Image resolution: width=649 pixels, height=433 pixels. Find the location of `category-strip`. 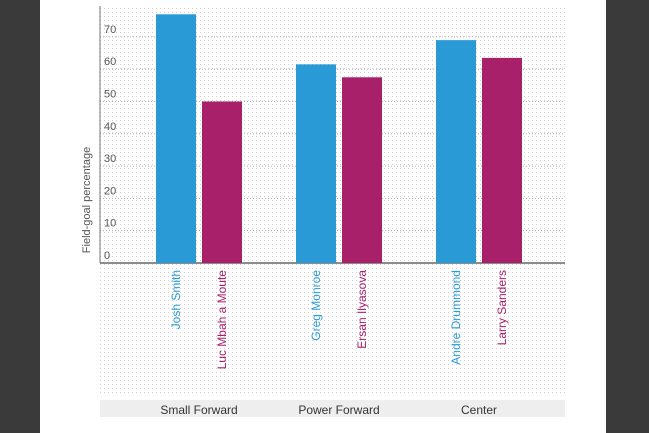

category-strip is located at coordinates (332, 408).